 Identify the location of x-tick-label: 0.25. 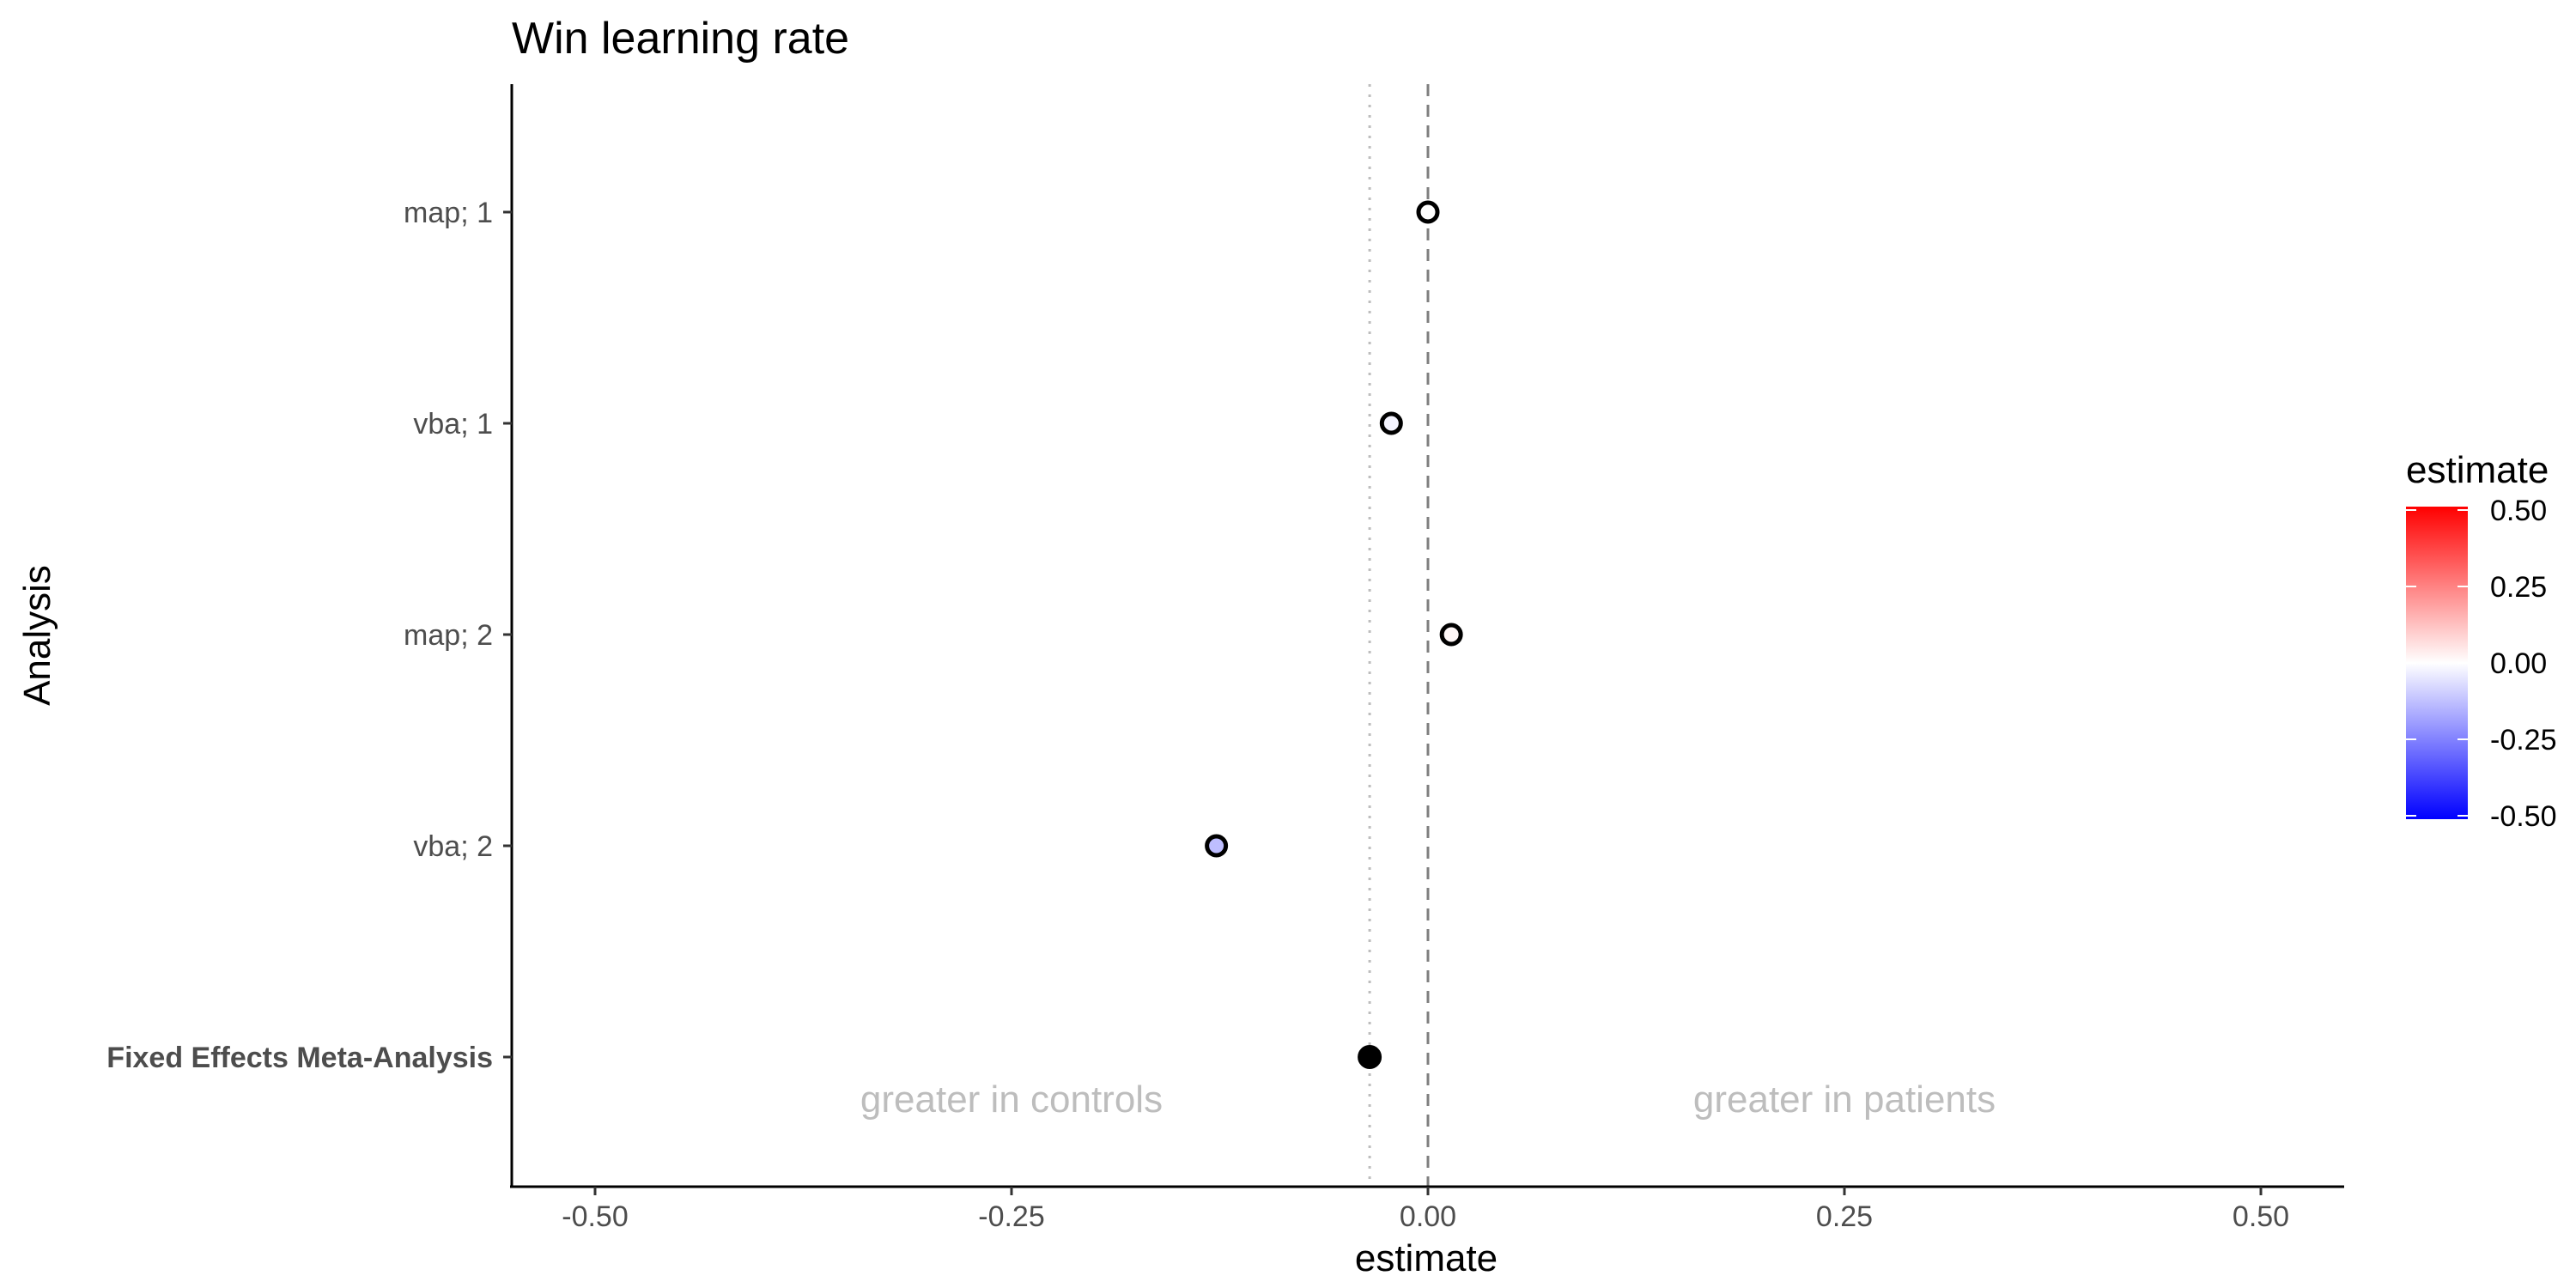
(1844, 1217).